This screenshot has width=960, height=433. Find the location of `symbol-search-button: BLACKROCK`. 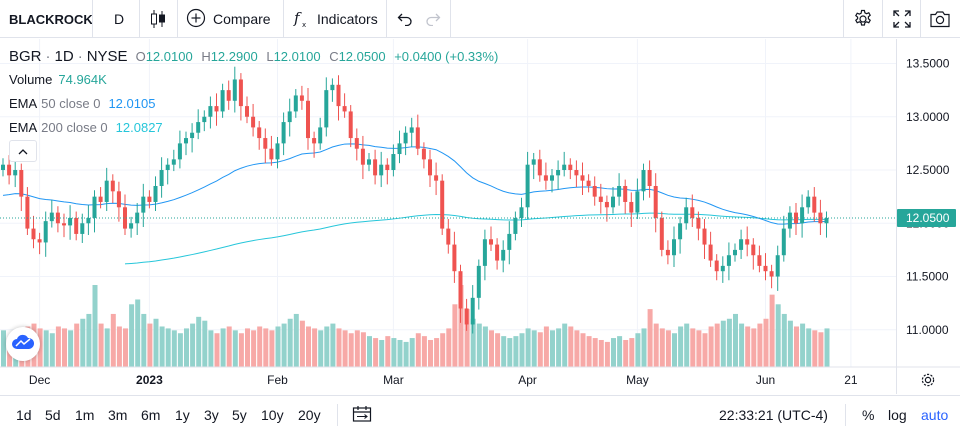

symbol-search-button: BLACKROCK is located at coordinates (46, 19).